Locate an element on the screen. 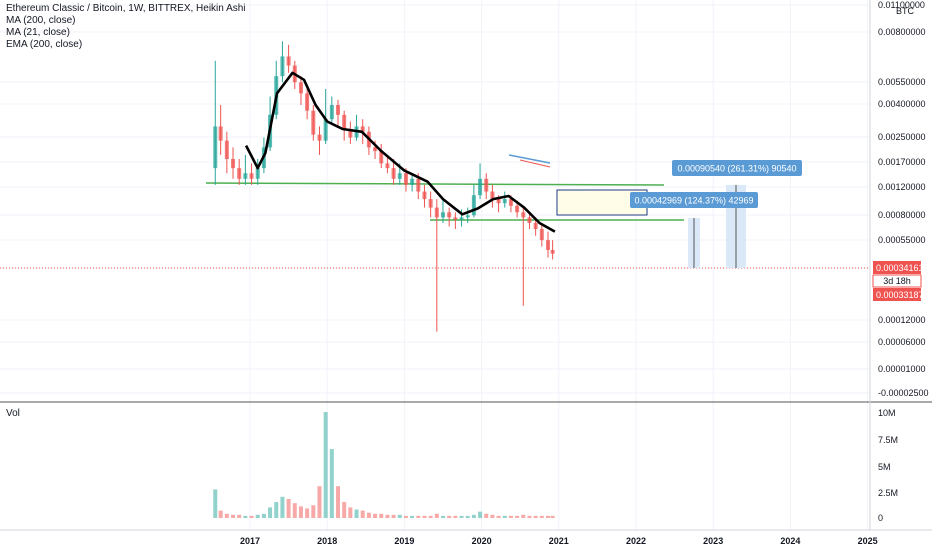 The width and height of the screenshot is (932, 550). price-tick: 0.00001000 is located at coordinates (902, 369).